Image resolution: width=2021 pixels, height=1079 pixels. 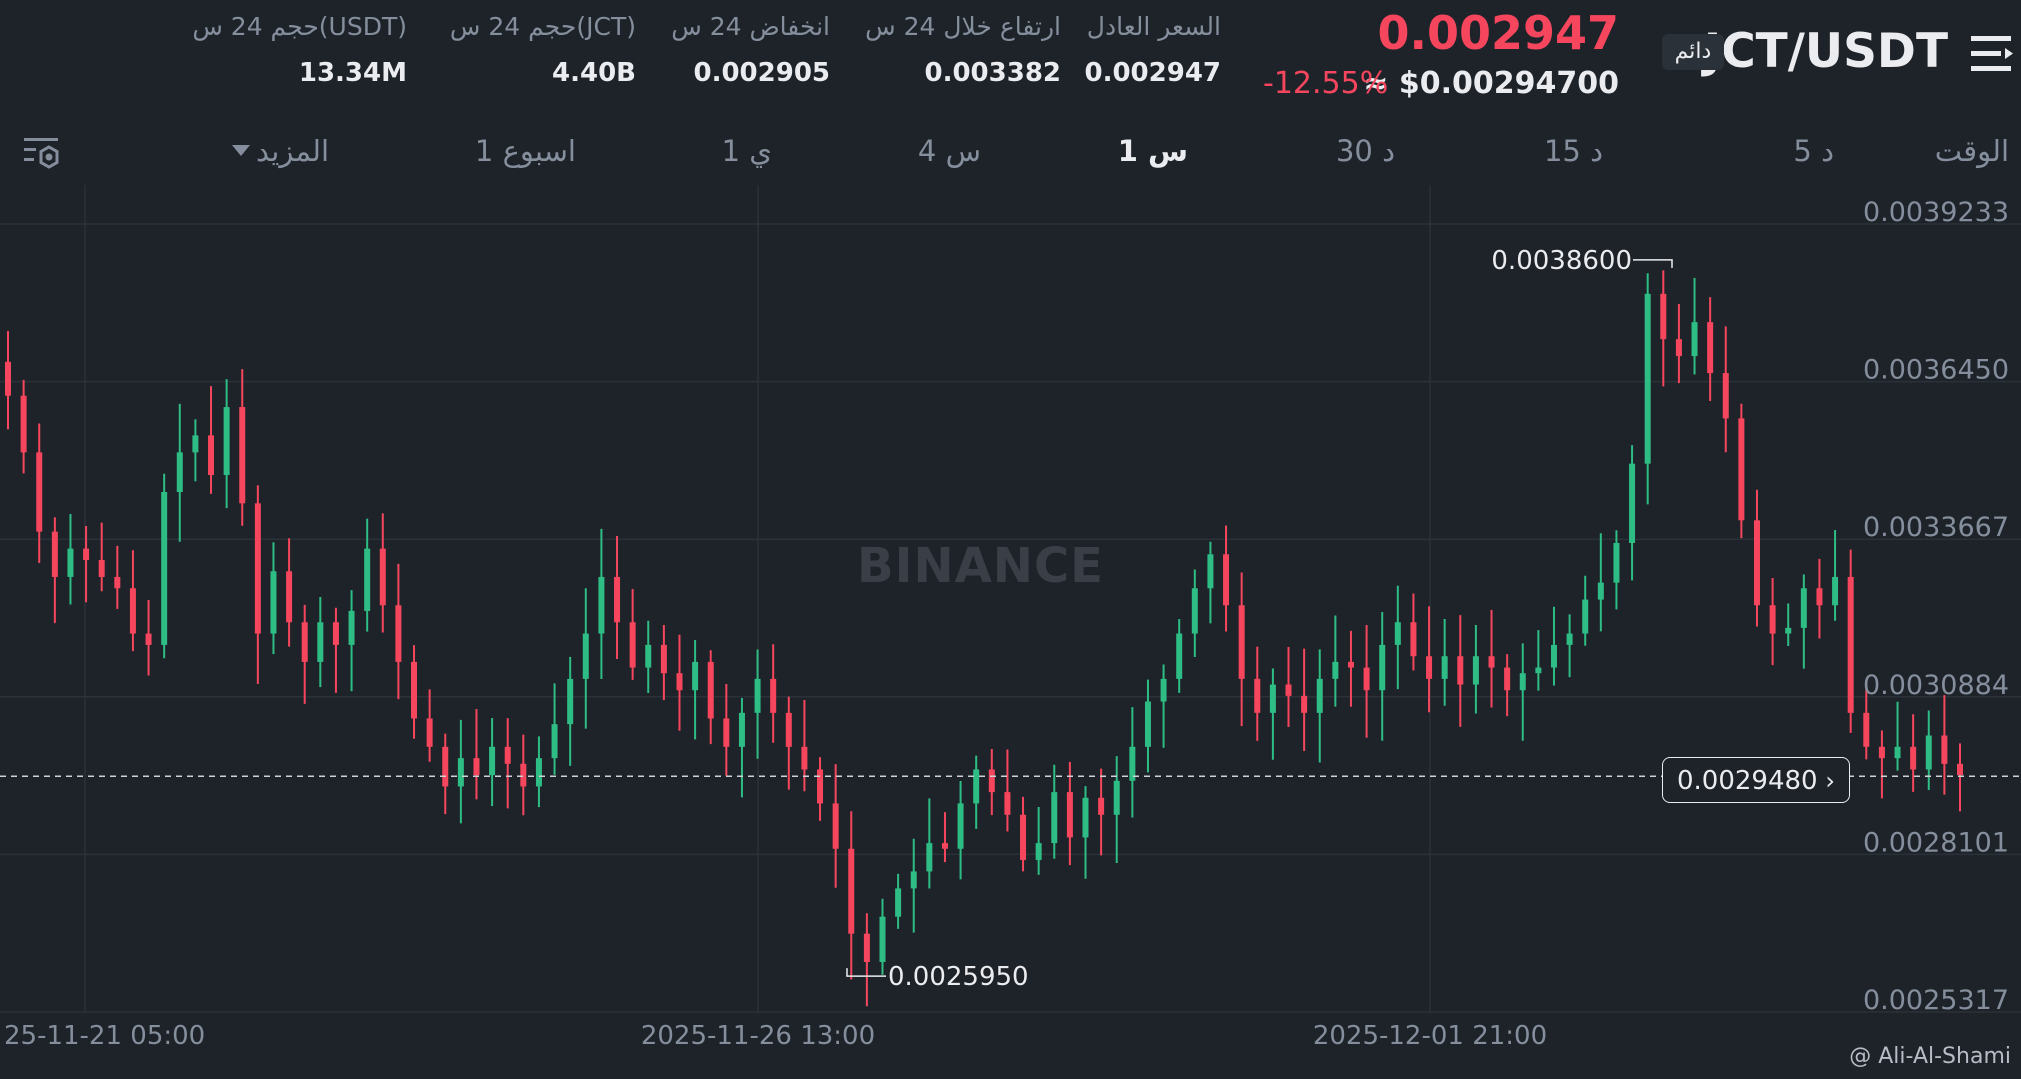 What do you see at coordinates (1971, 151) in the screenshot?
I see `tab-time-line: الوقت` at bounding box center [1971, 151].